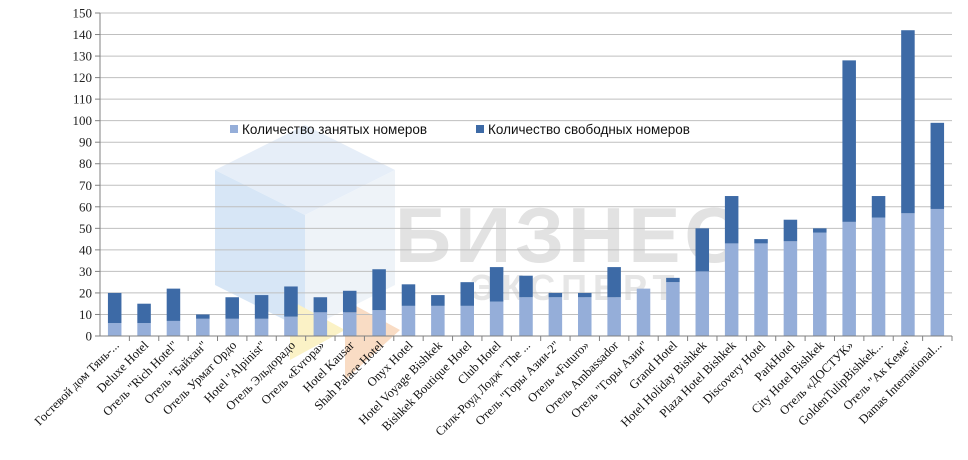  I want to click on y-tick-label: 90, so click(85, 142).